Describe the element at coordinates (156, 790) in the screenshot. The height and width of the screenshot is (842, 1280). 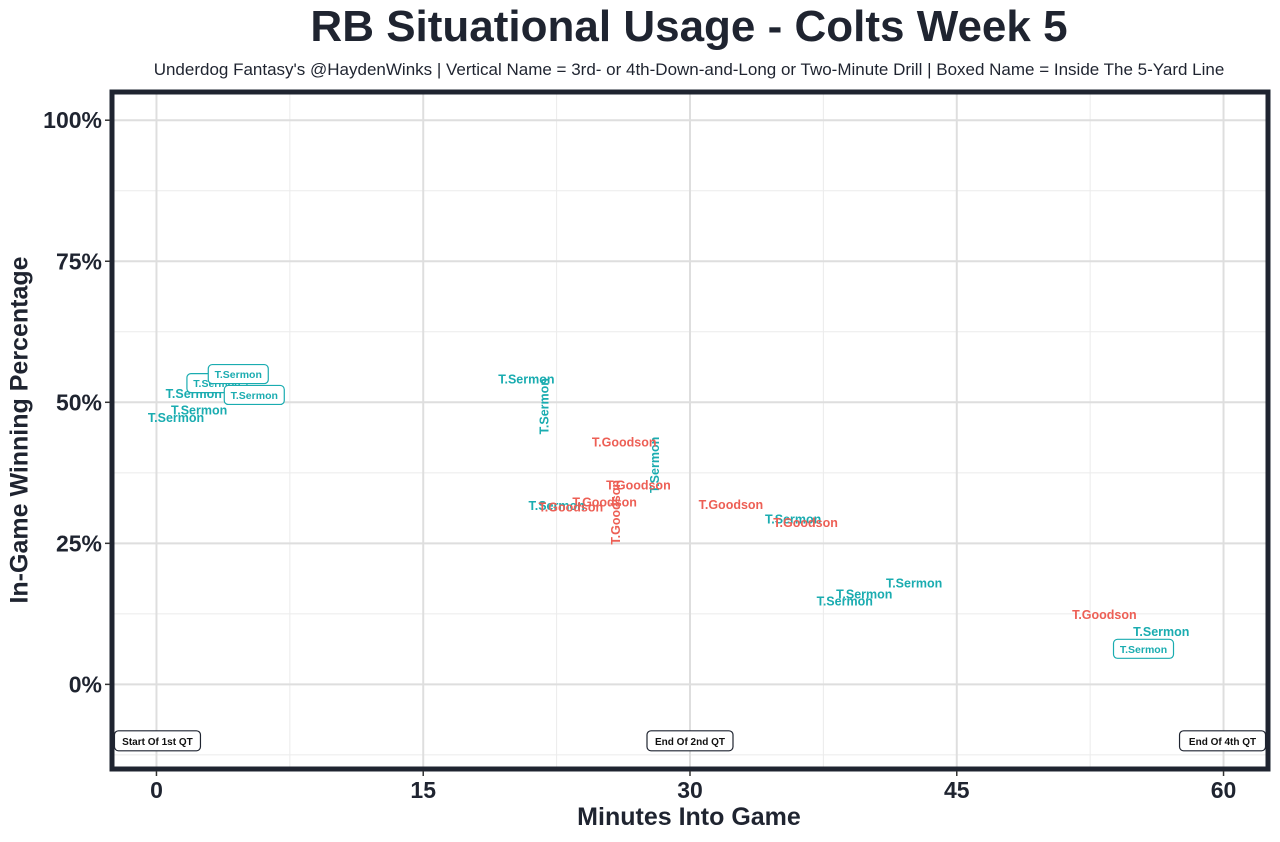
I see `x-tick-label: 0` at that location.